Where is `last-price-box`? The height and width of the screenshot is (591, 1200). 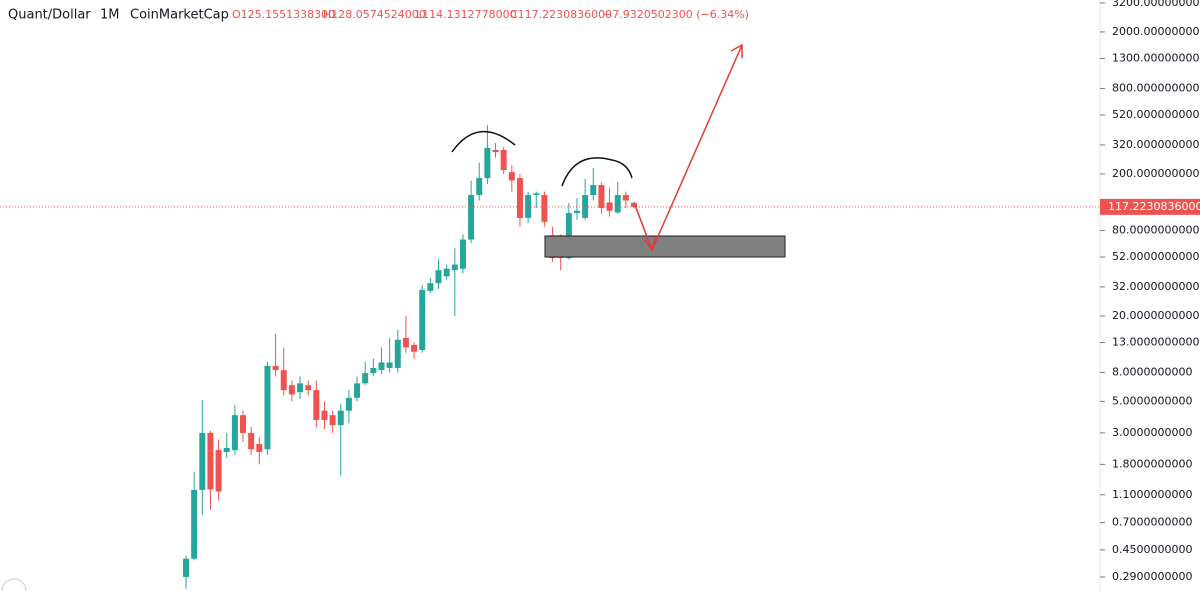
last-price-box is located at coordinates (1150, 206).